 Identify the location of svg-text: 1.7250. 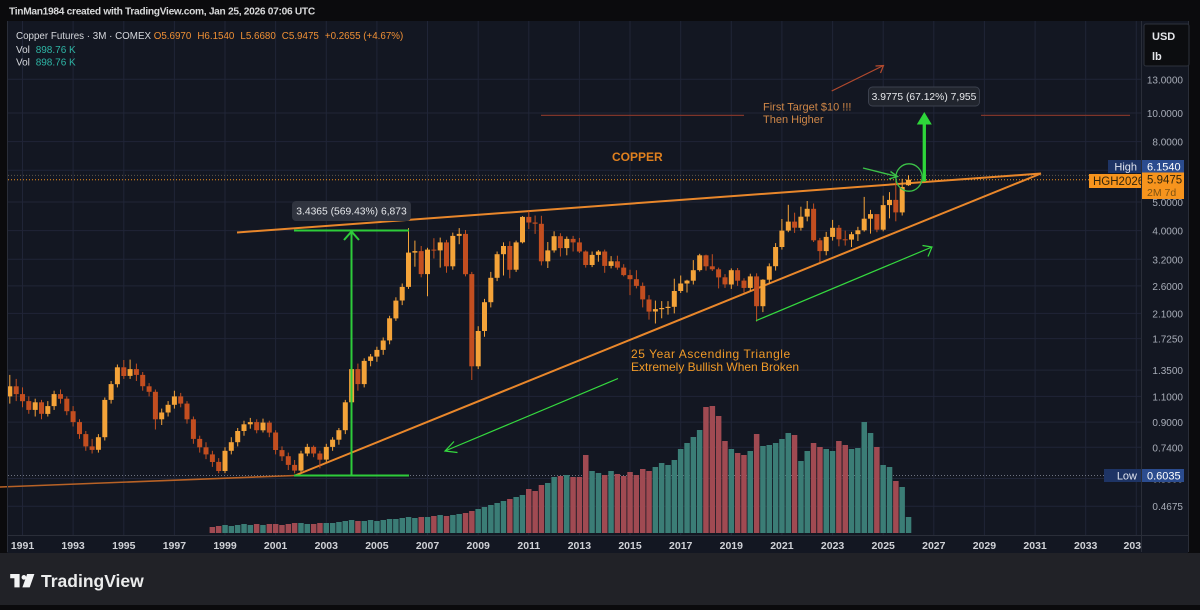
(1167, 340).